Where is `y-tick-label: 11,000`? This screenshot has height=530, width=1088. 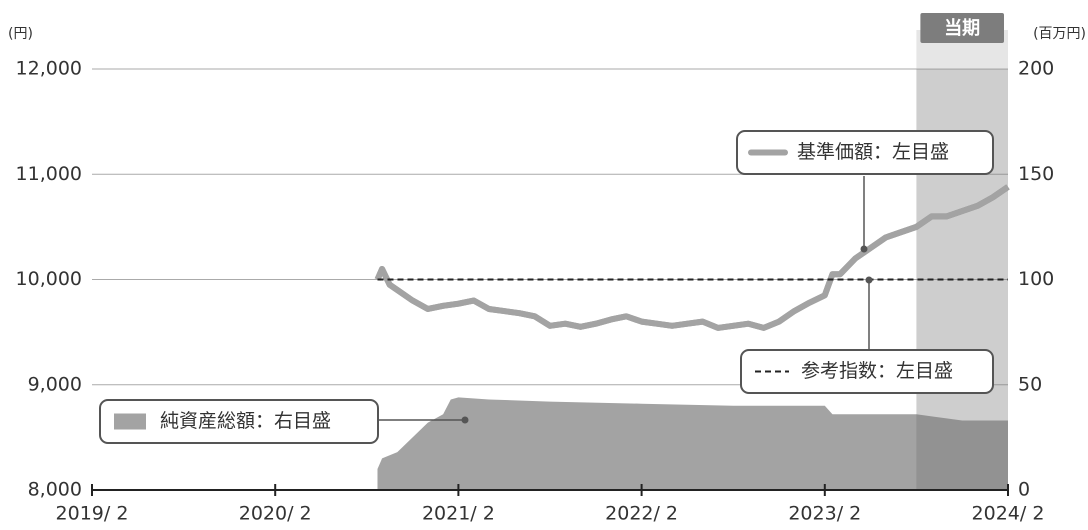
y-tick-label: 11,000 is located at coordinates (49, 174).